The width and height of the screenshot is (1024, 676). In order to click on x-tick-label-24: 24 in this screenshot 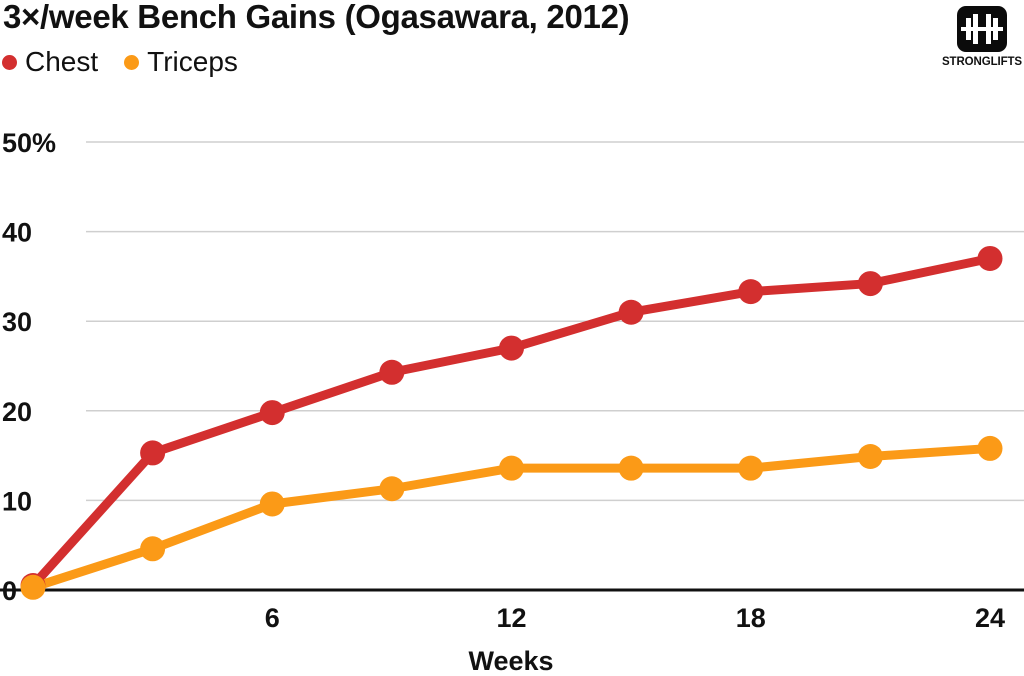, I will do `click(990, 618)`.